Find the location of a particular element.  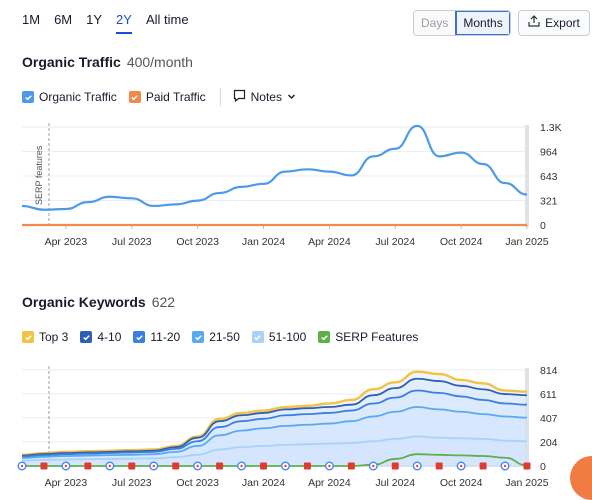

legend-organic-traffic: Organic Traffic is located at coordinates (69, 97).